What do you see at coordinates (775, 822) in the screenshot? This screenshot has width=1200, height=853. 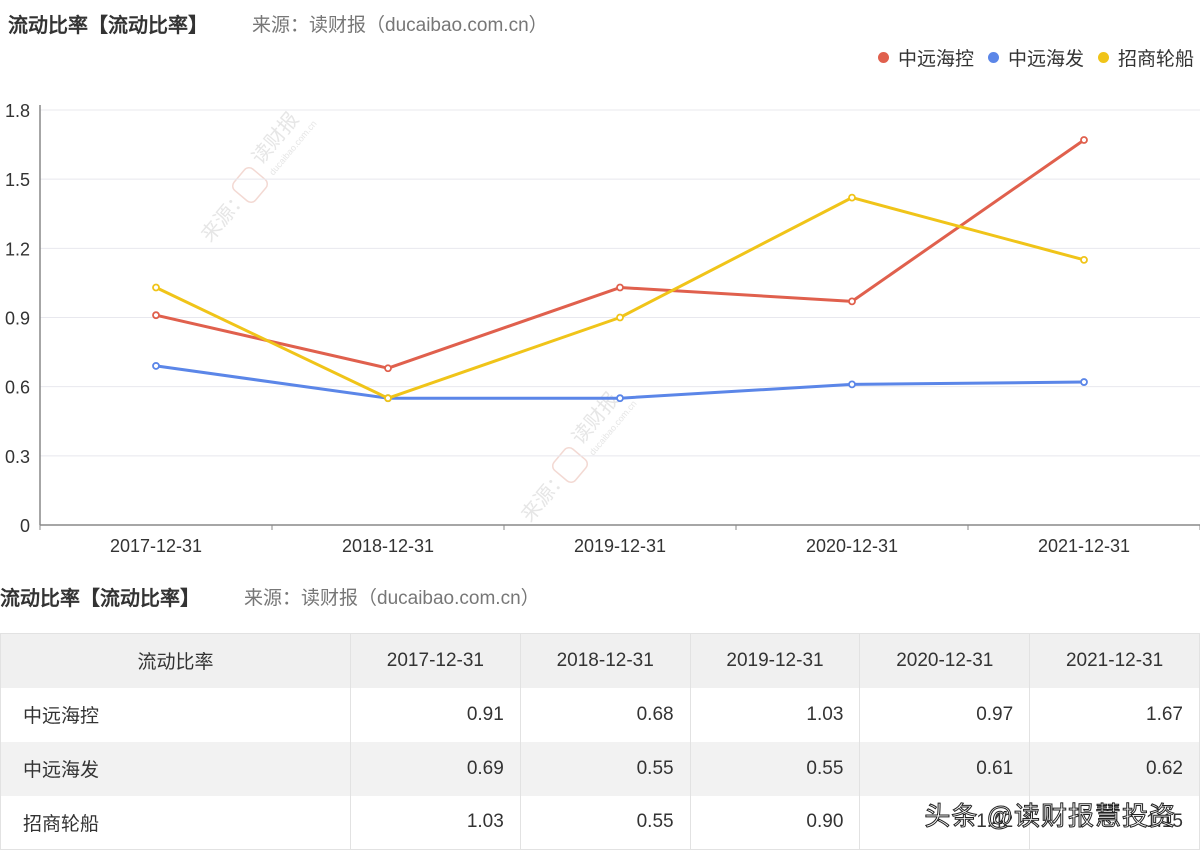 I see `table-cell: 0.90` at bounding box center [775, 822].